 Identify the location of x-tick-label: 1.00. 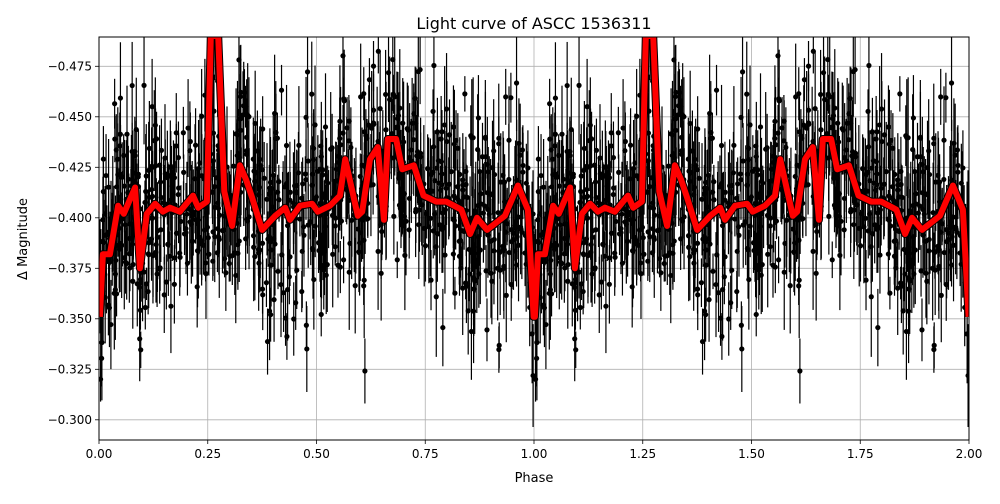
(534, 454).